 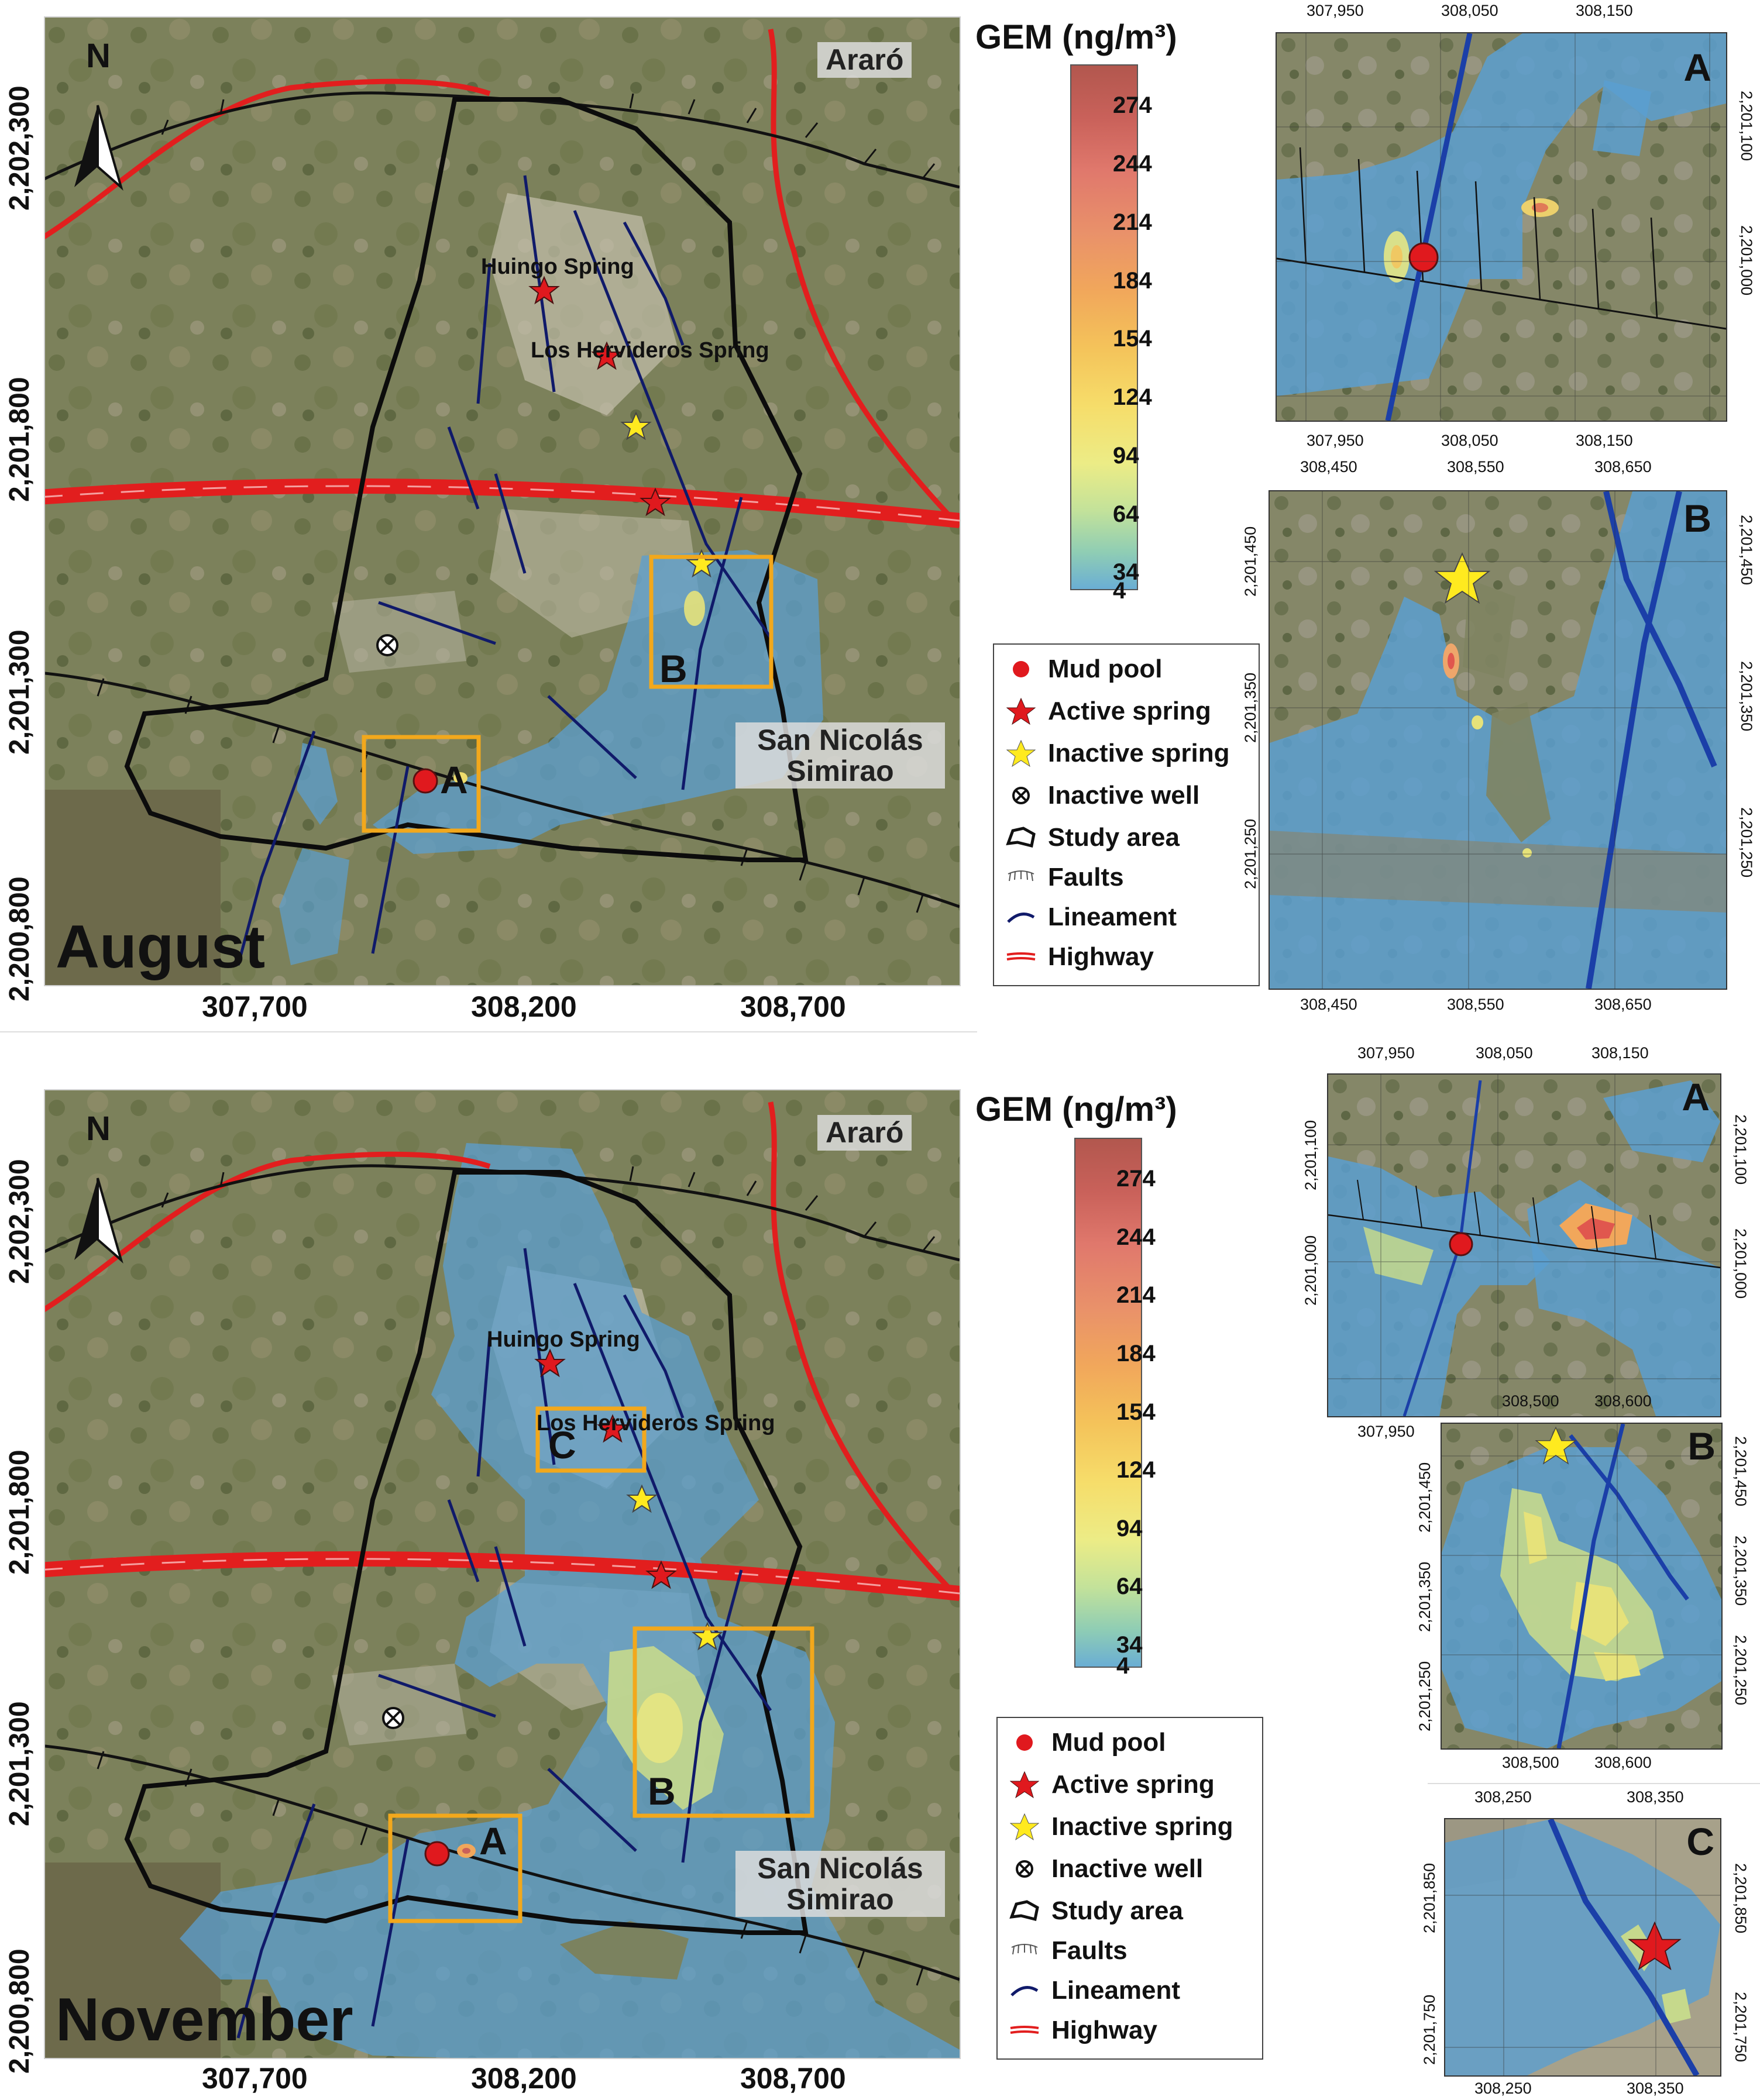 I want to click on box-label-b: B, so click(x=673, y=668).